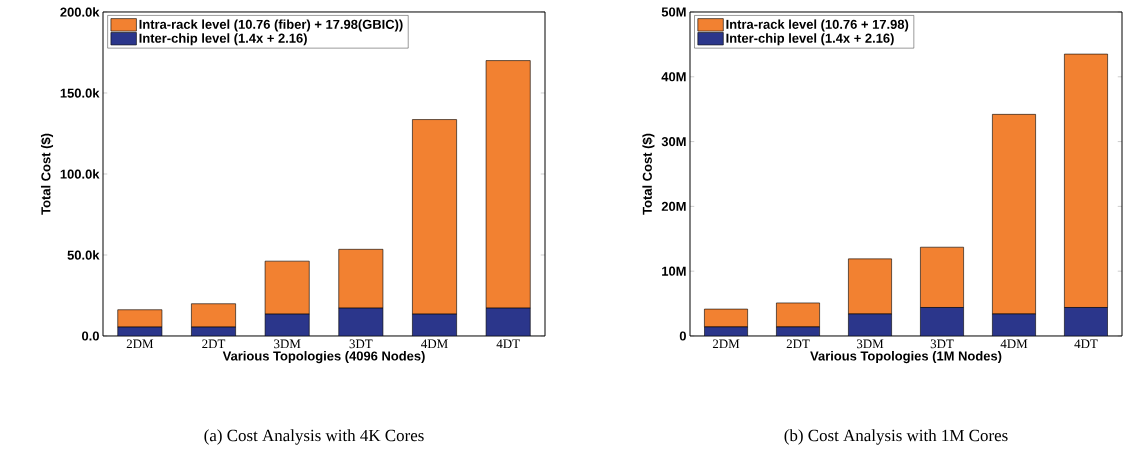  I want to click on y-tick-label: 30M, so click(673, 141).